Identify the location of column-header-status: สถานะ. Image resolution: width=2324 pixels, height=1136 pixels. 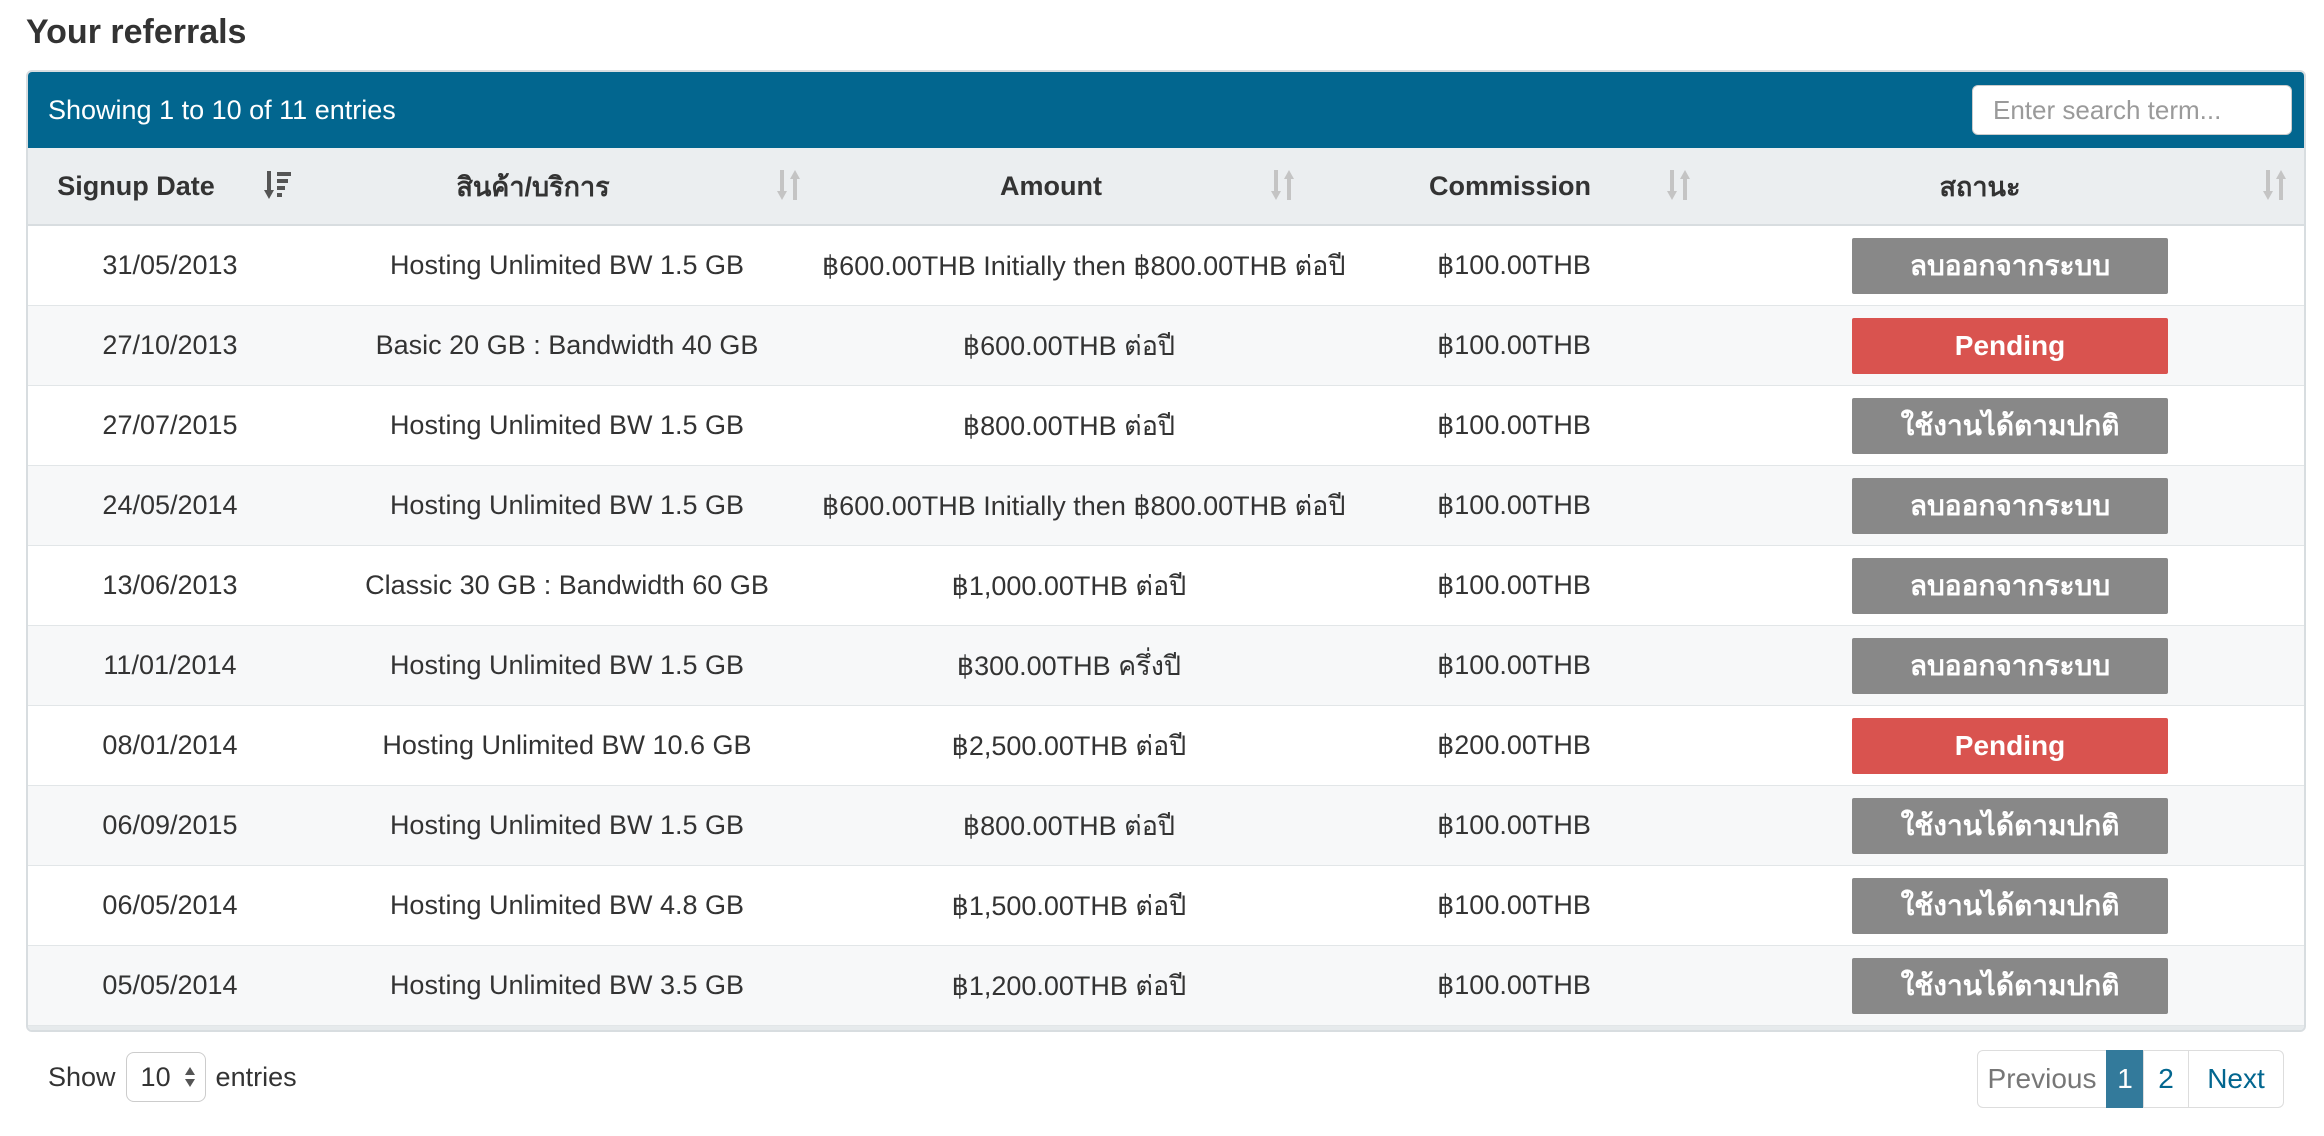
(2008, 187).